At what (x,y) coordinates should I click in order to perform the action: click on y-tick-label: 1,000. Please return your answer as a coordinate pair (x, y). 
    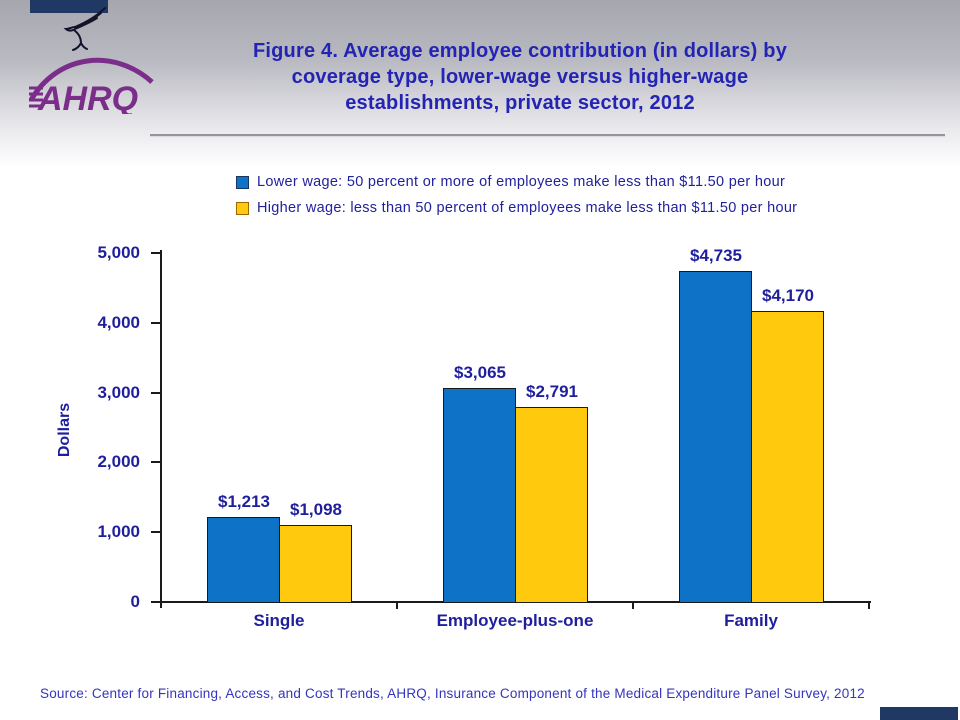
    Looking at the image, I should click on (118, 532).